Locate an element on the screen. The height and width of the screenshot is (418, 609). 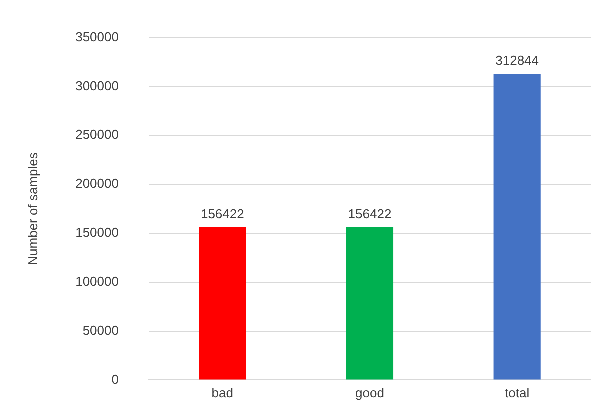
y-tick-label: 150000 is located at coordinates (97, 232).